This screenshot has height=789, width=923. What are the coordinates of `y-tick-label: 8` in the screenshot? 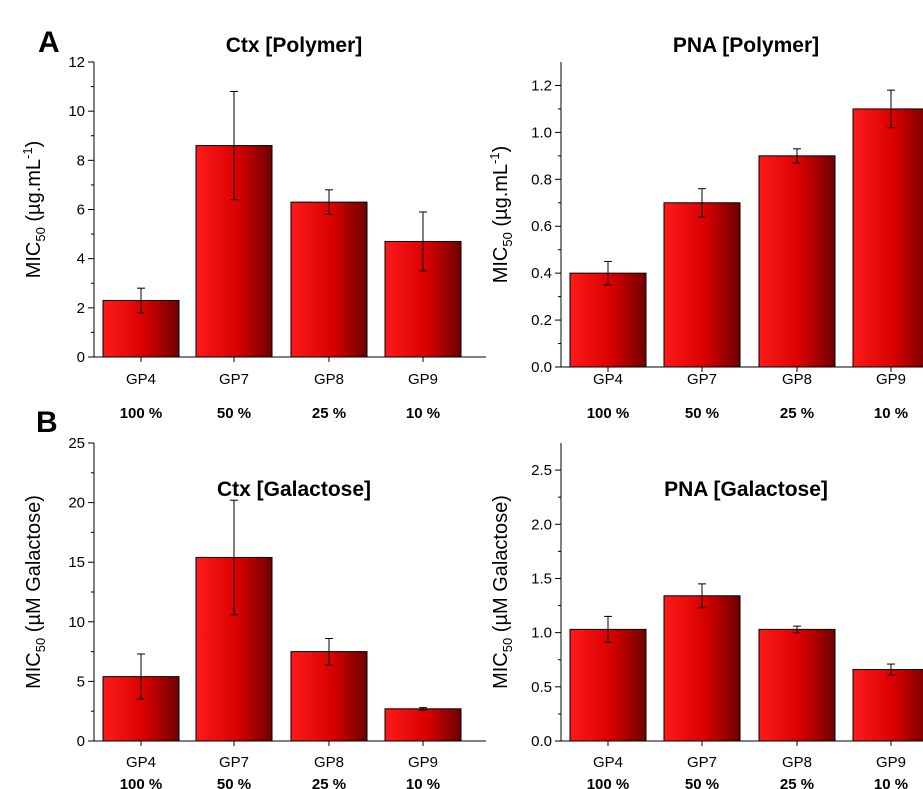 It's located at (81, 160).